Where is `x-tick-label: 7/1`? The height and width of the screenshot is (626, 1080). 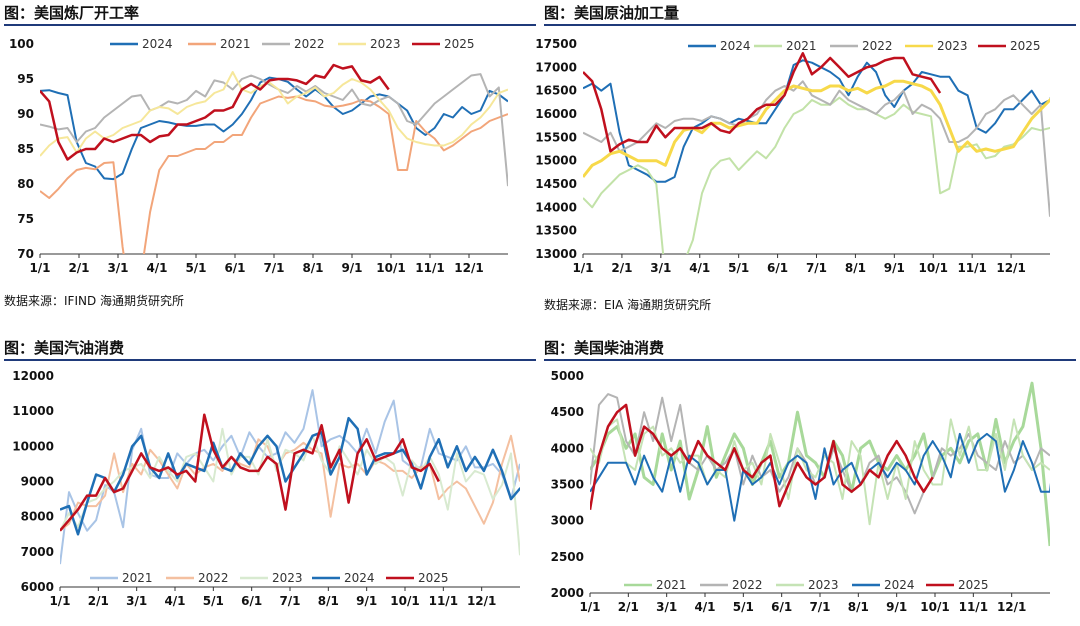 x-tick-label: 7/1 is located at coordinates (819, 607).